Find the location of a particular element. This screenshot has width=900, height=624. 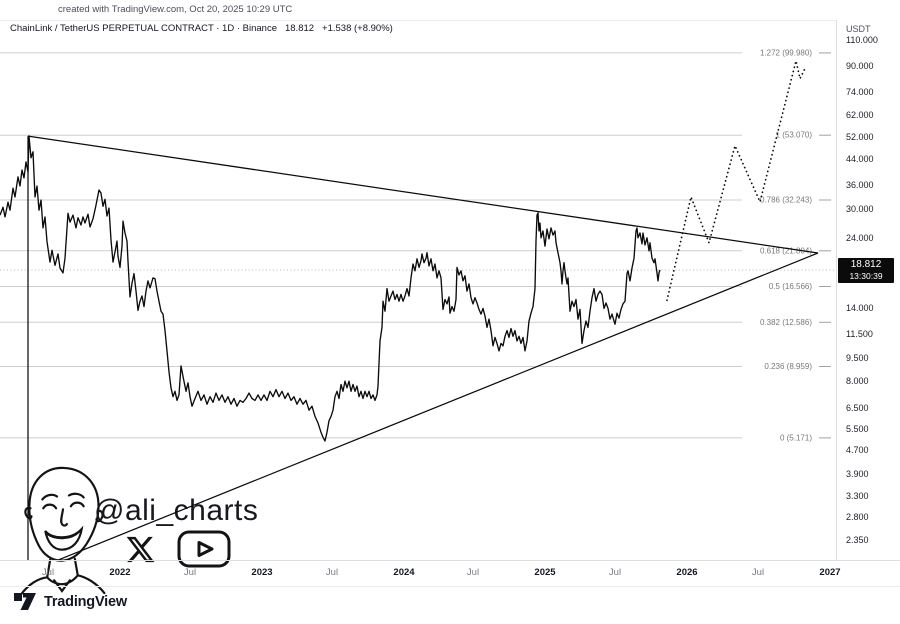

header-price-change: +1.538 (+8.90%) is located at coordinates (357, 28).